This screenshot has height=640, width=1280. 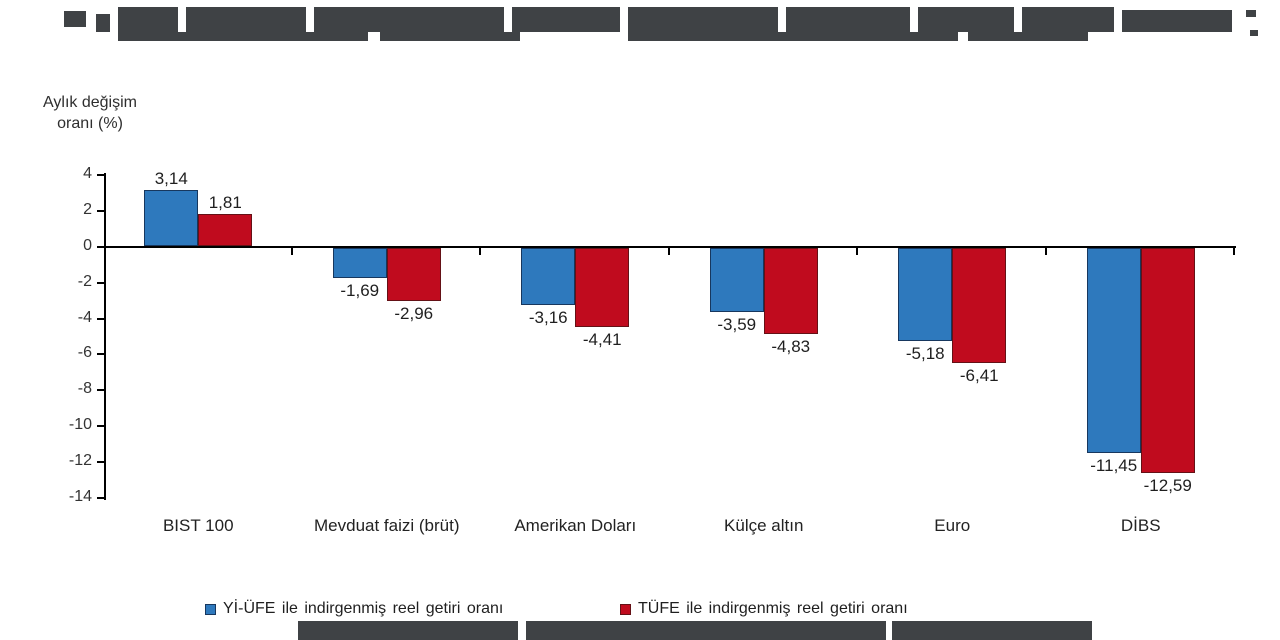 I want to click on y-tick-label: -8, so click(x=84, y=389).